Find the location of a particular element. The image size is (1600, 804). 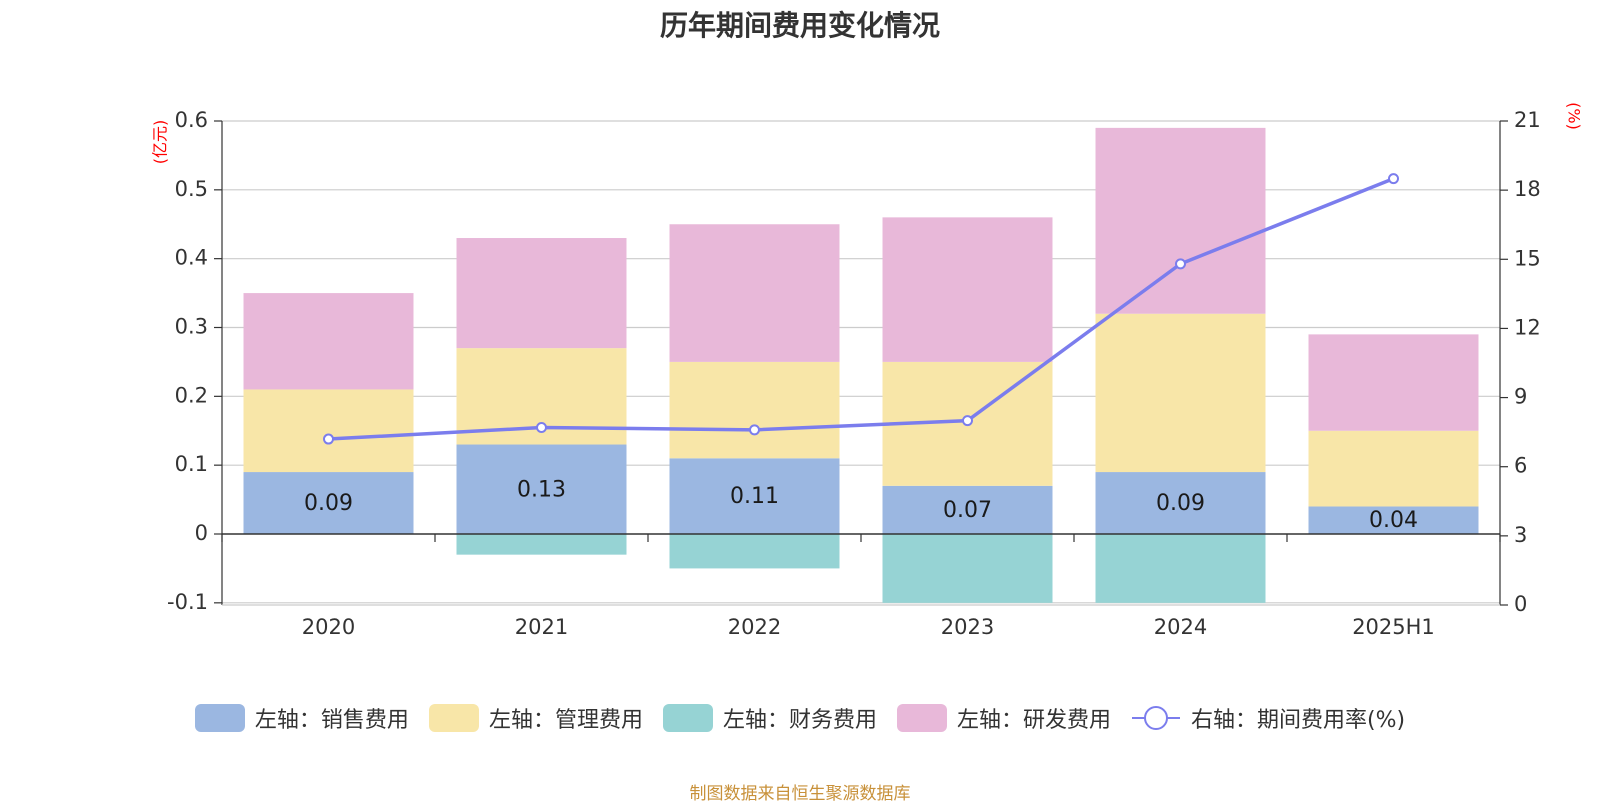

data-label: 0.07 is located at coordinates (967, 510).